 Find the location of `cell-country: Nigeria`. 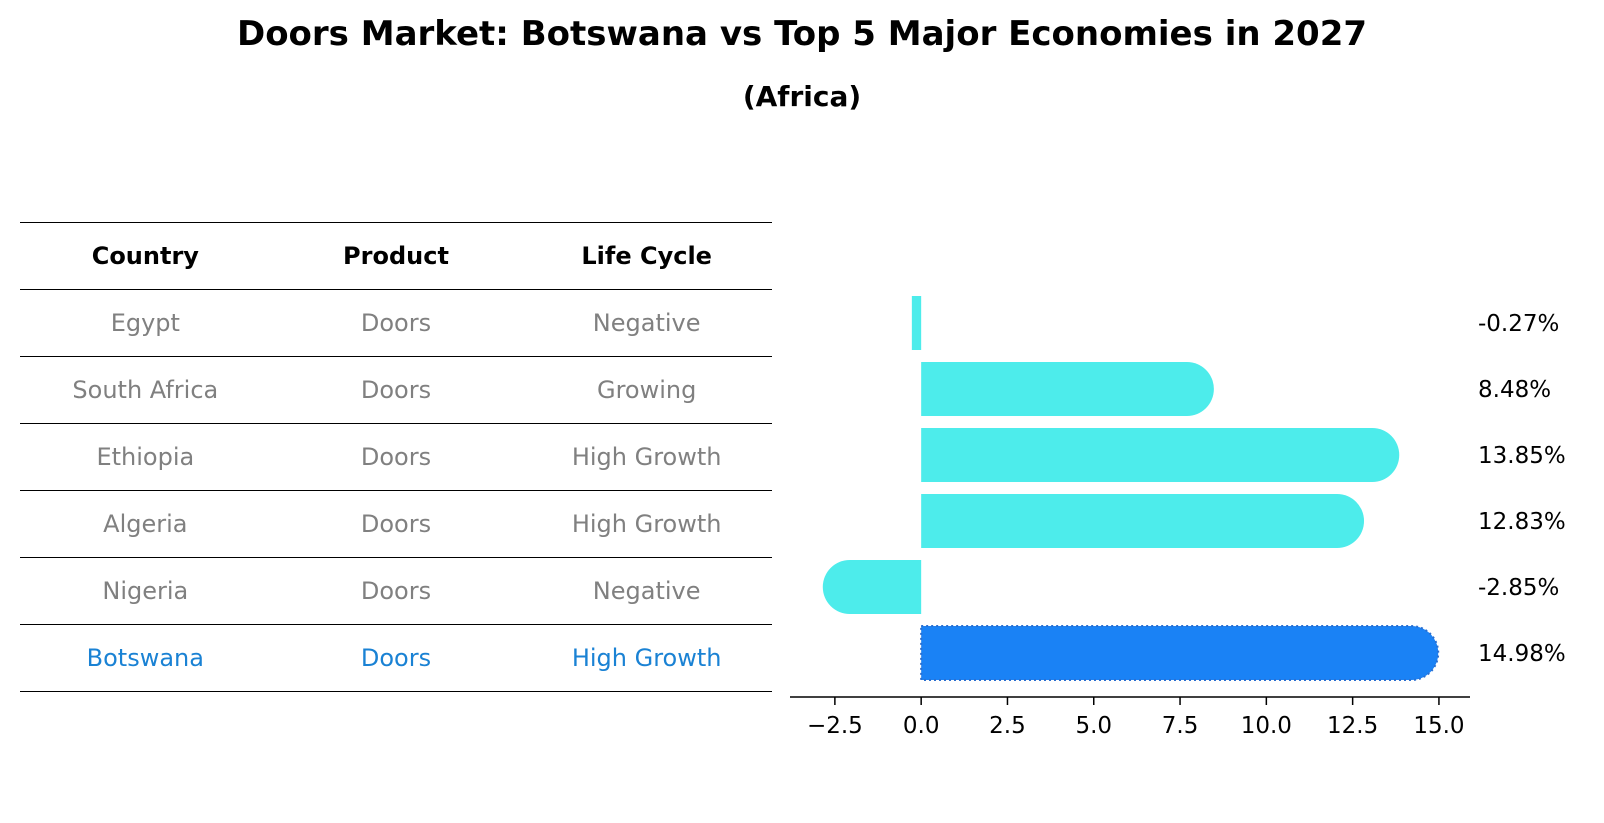

cell-country: Nigeria is located at coordinates (145, 591).